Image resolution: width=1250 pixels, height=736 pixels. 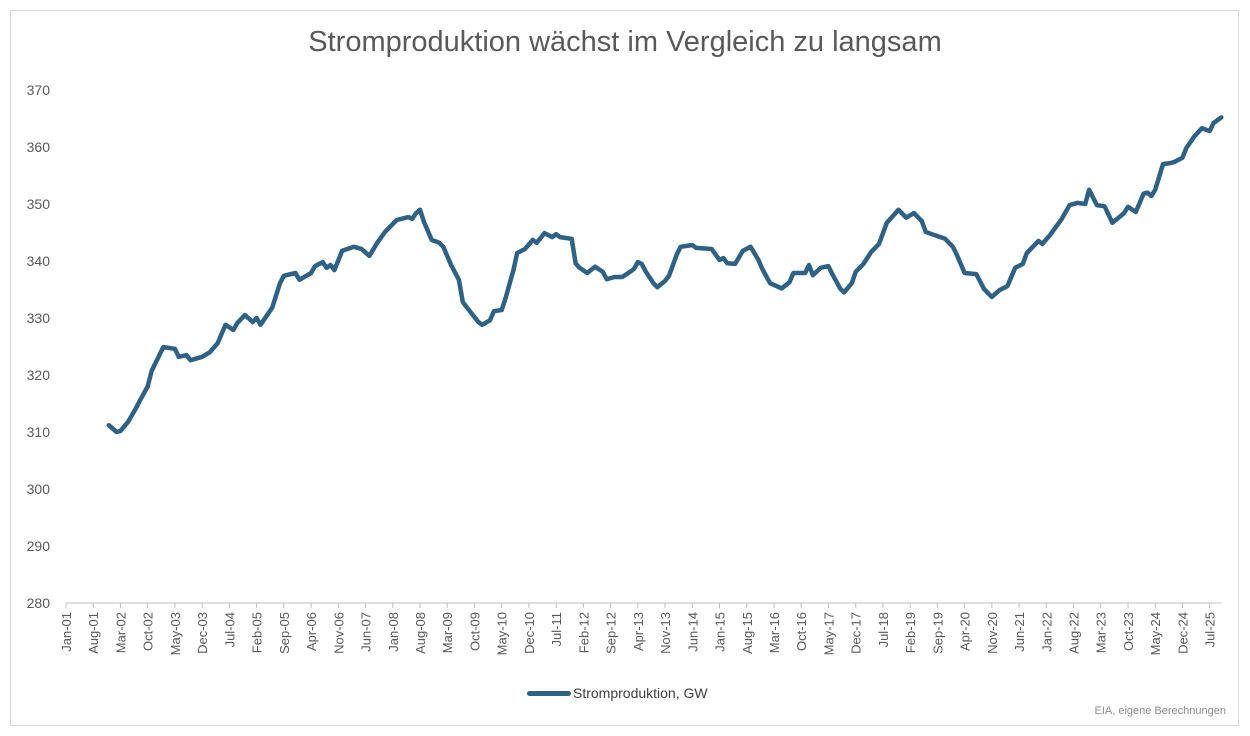 I want to click on x-tick-label: Jan-08, so click(x=393, y=632).